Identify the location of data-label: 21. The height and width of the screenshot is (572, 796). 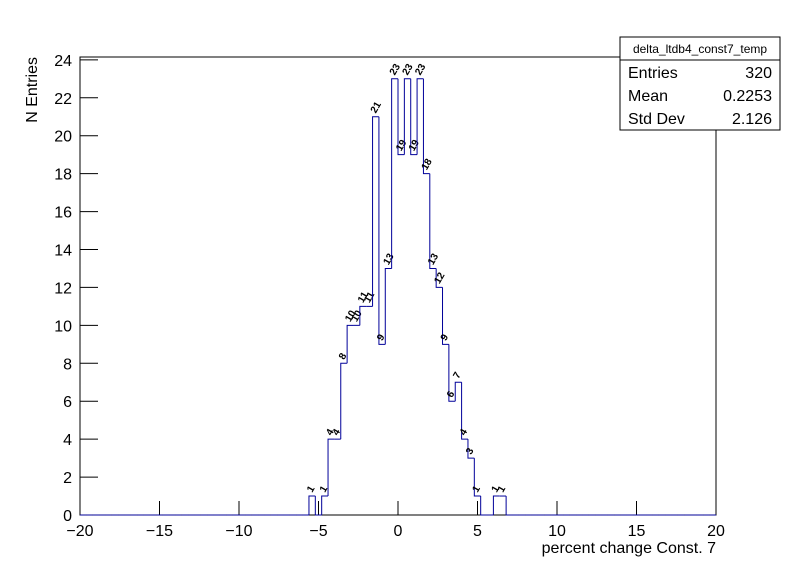
(376, 108).